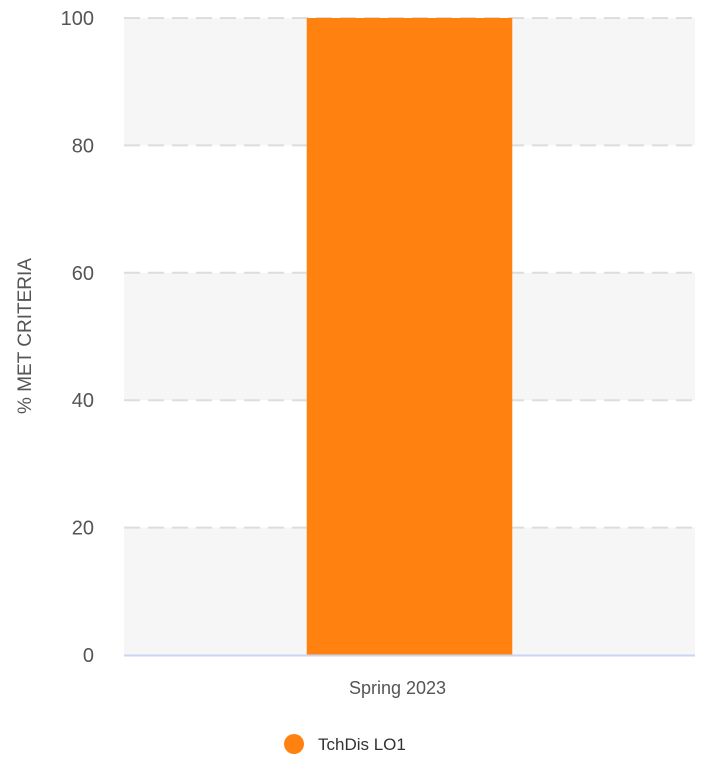  Describe the element at coordinates (83, 401) in the screenshot. I see `y-tick-label: 40` at that location.